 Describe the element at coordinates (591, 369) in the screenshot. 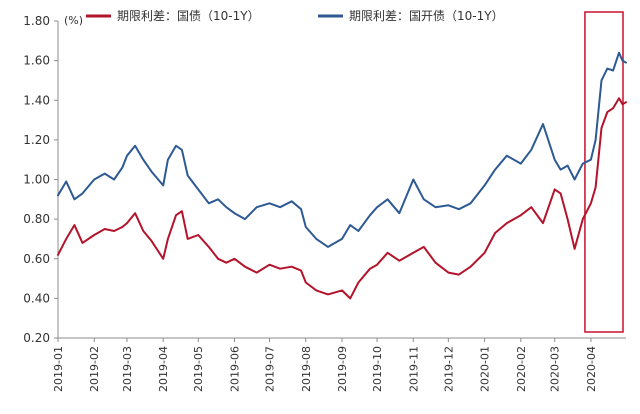

I see `x-tick-label: 2020-04` at that location.